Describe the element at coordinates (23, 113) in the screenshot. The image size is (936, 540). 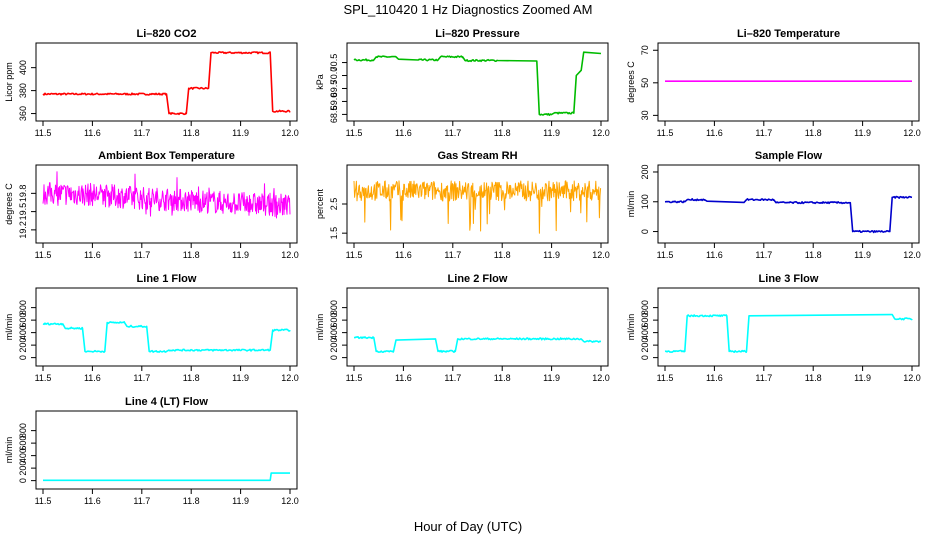
I see `y-tick-label: 360` at that location.